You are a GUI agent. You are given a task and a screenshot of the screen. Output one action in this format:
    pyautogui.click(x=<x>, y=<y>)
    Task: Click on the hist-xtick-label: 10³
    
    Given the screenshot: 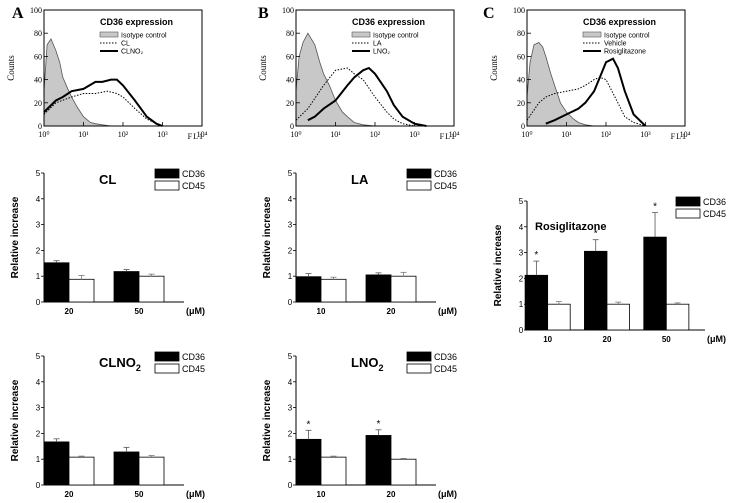 What is the action you would take?
    pyautogui.click(x=414, y=134)
    